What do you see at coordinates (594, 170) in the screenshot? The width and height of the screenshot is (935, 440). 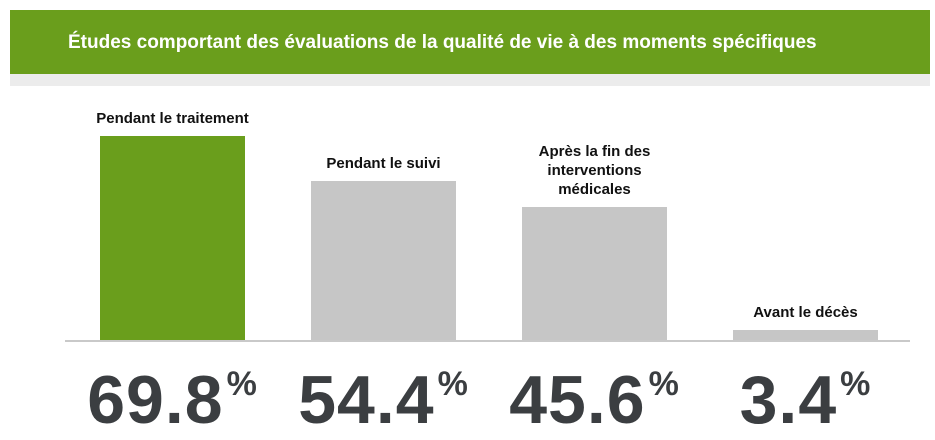 I see `category-label: Après la fin des interventions médicales` at bounding box center [594, 170].